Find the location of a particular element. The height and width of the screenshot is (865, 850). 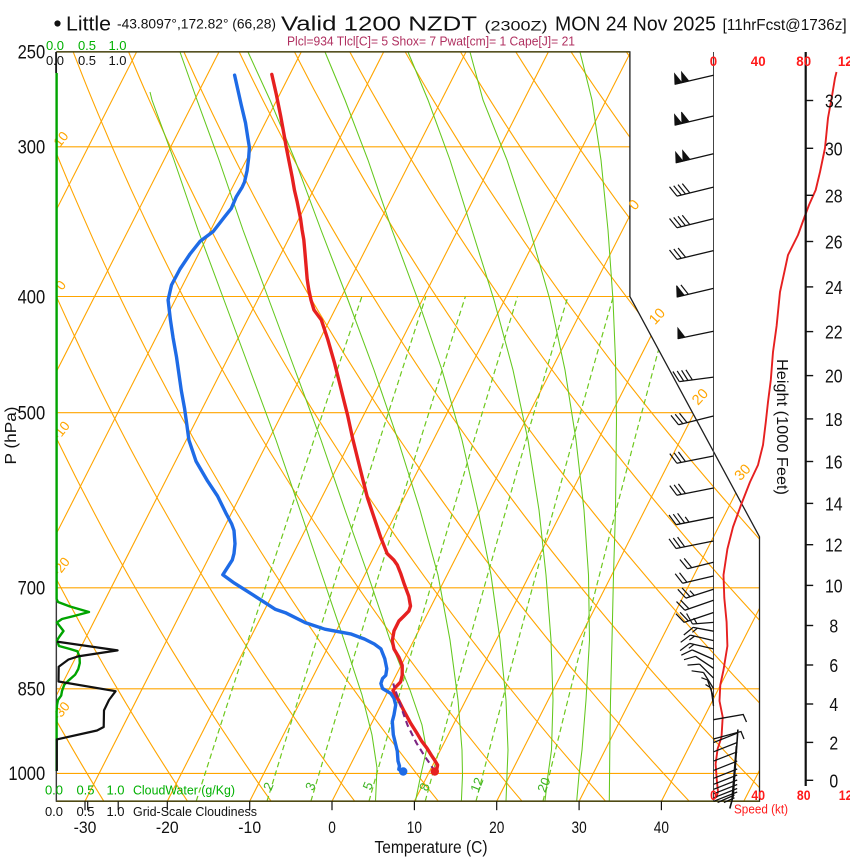

svg-text: -20 is located at coordinates (167, 828).